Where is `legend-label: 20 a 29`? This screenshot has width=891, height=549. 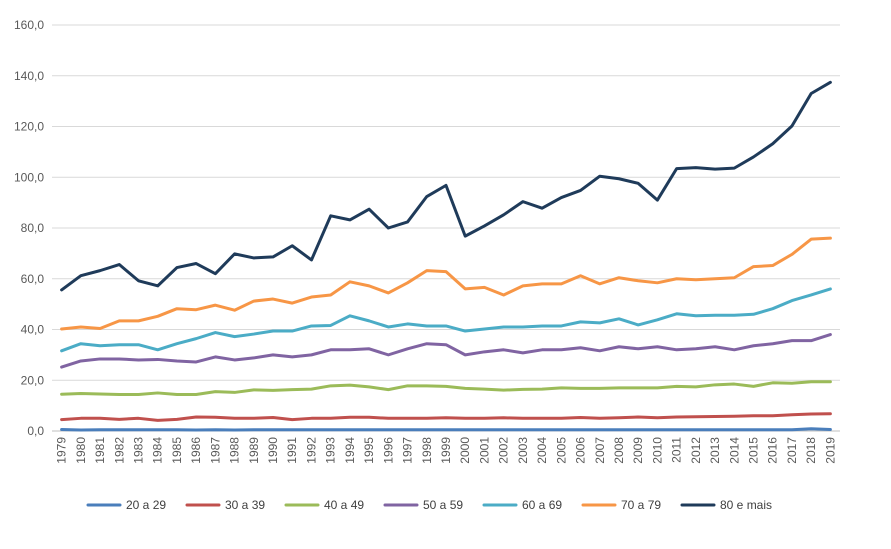
legend-label: 20 a 29 is located at coordinates (146, 505).